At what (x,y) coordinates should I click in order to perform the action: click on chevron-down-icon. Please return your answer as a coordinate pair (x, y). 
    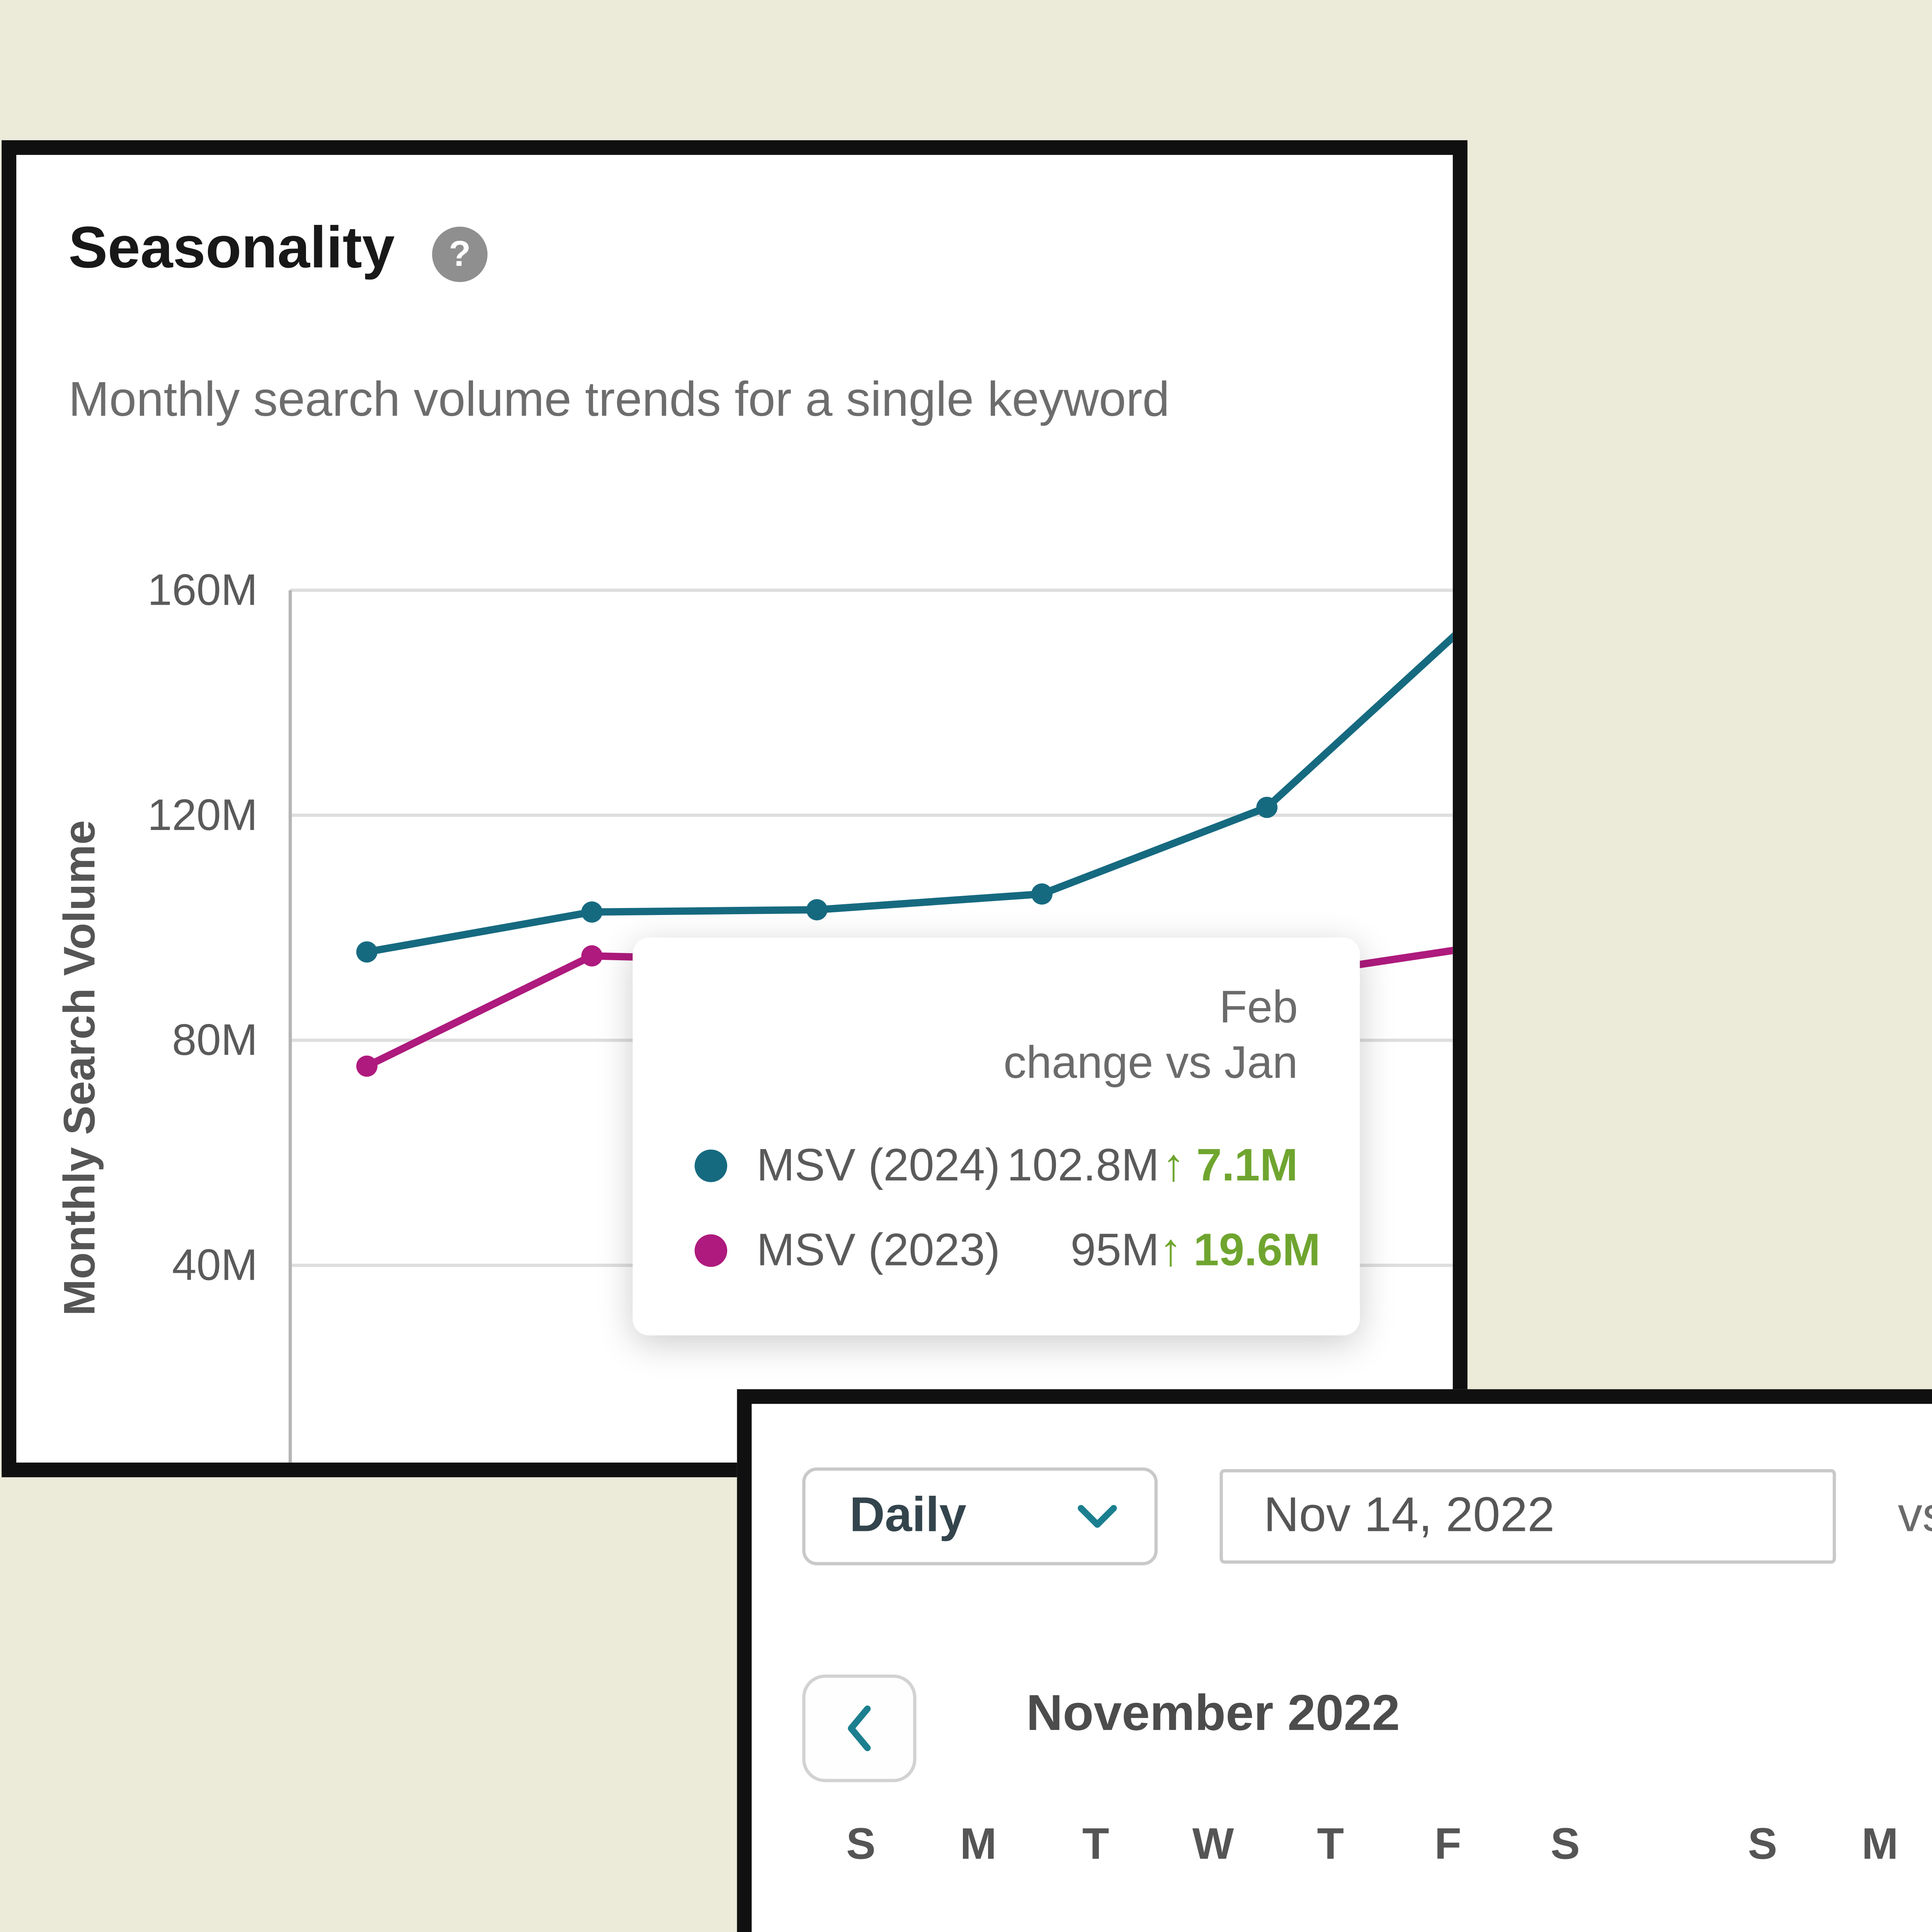
    Looking at the image, I should click on (1098, 1517).